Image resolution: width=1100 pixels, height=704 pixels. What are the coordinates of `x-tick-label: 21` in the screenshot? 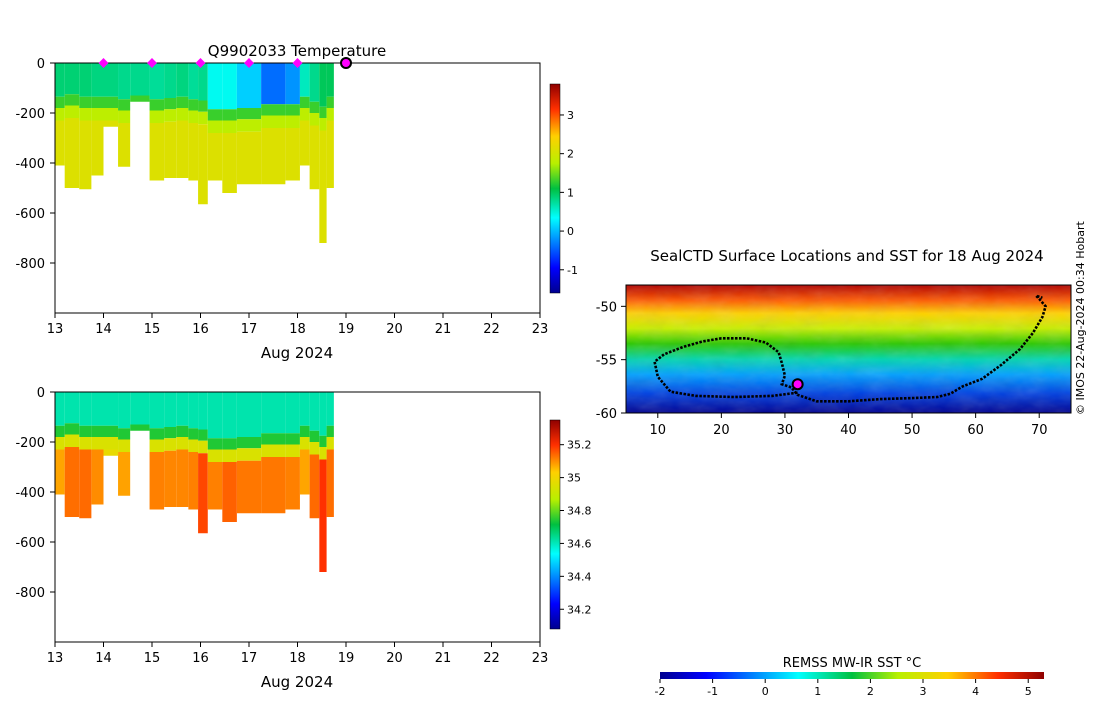 It's located at (443, 329).